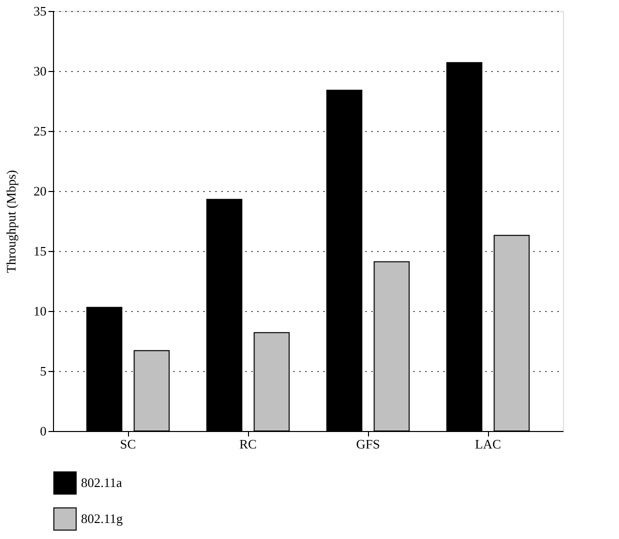 The width and height of the screenshot is (619, 539). What do you see at coordinates (43, 371) in the screenshot?
I see `y-tick-label: 5` at bounding box center [43, 371].